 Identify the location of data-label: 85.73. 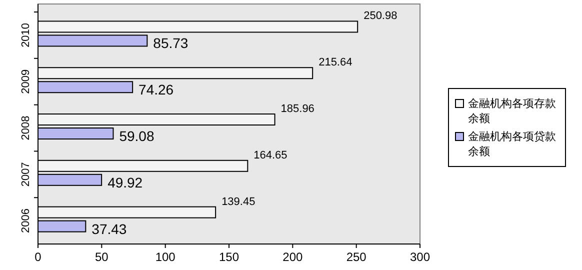
(170, 43).